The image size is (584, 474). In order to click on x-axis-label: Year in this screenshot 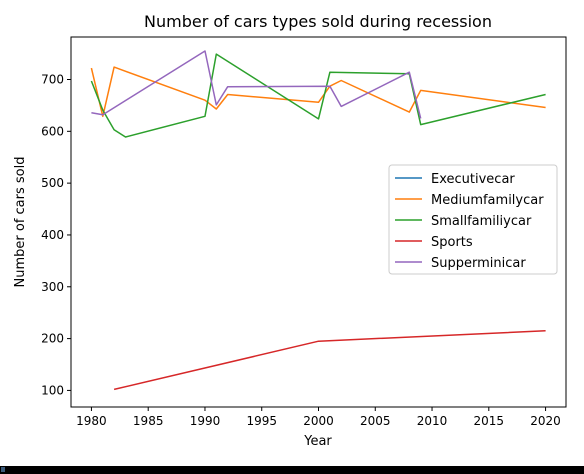, I will do `click(317, 441)`.